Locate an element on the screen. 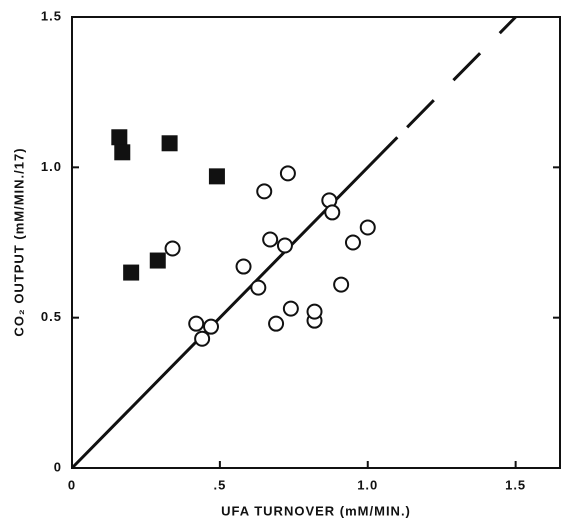  x-tick-label: 0 is located at coordinates (72, 484).